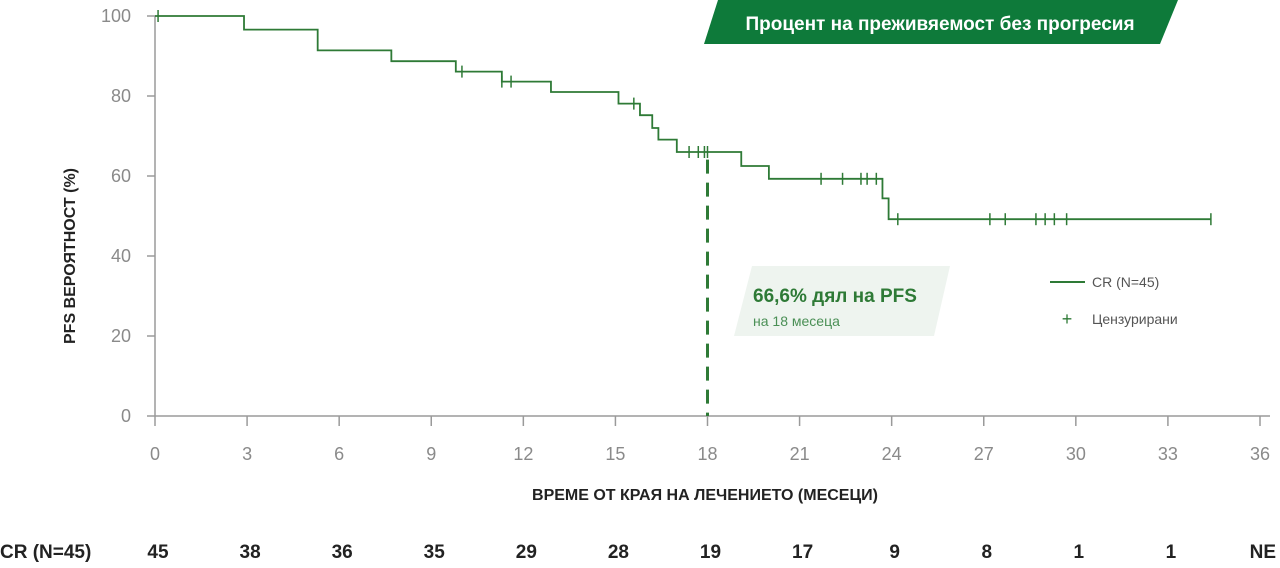 The width and height of the screenshot is (1280, 568). Describe the element at coordinates (835, 296) in the screenshot. I see `annotation-main: 66,6% дял на PFS` at that location.